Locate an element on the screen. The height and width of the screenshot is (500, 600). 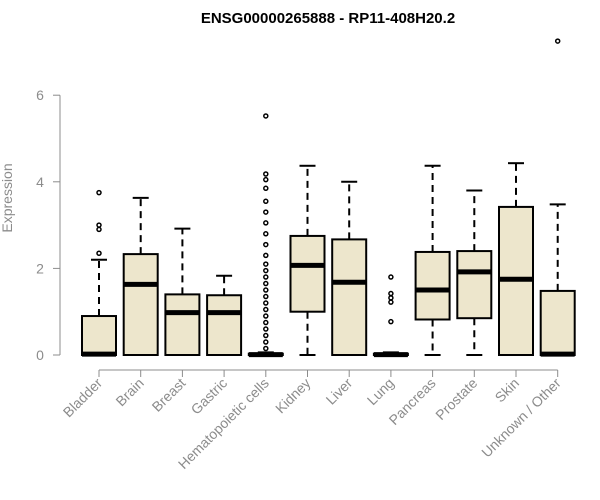
category-label: Unknown / Other is located at coordinates (521, 418).